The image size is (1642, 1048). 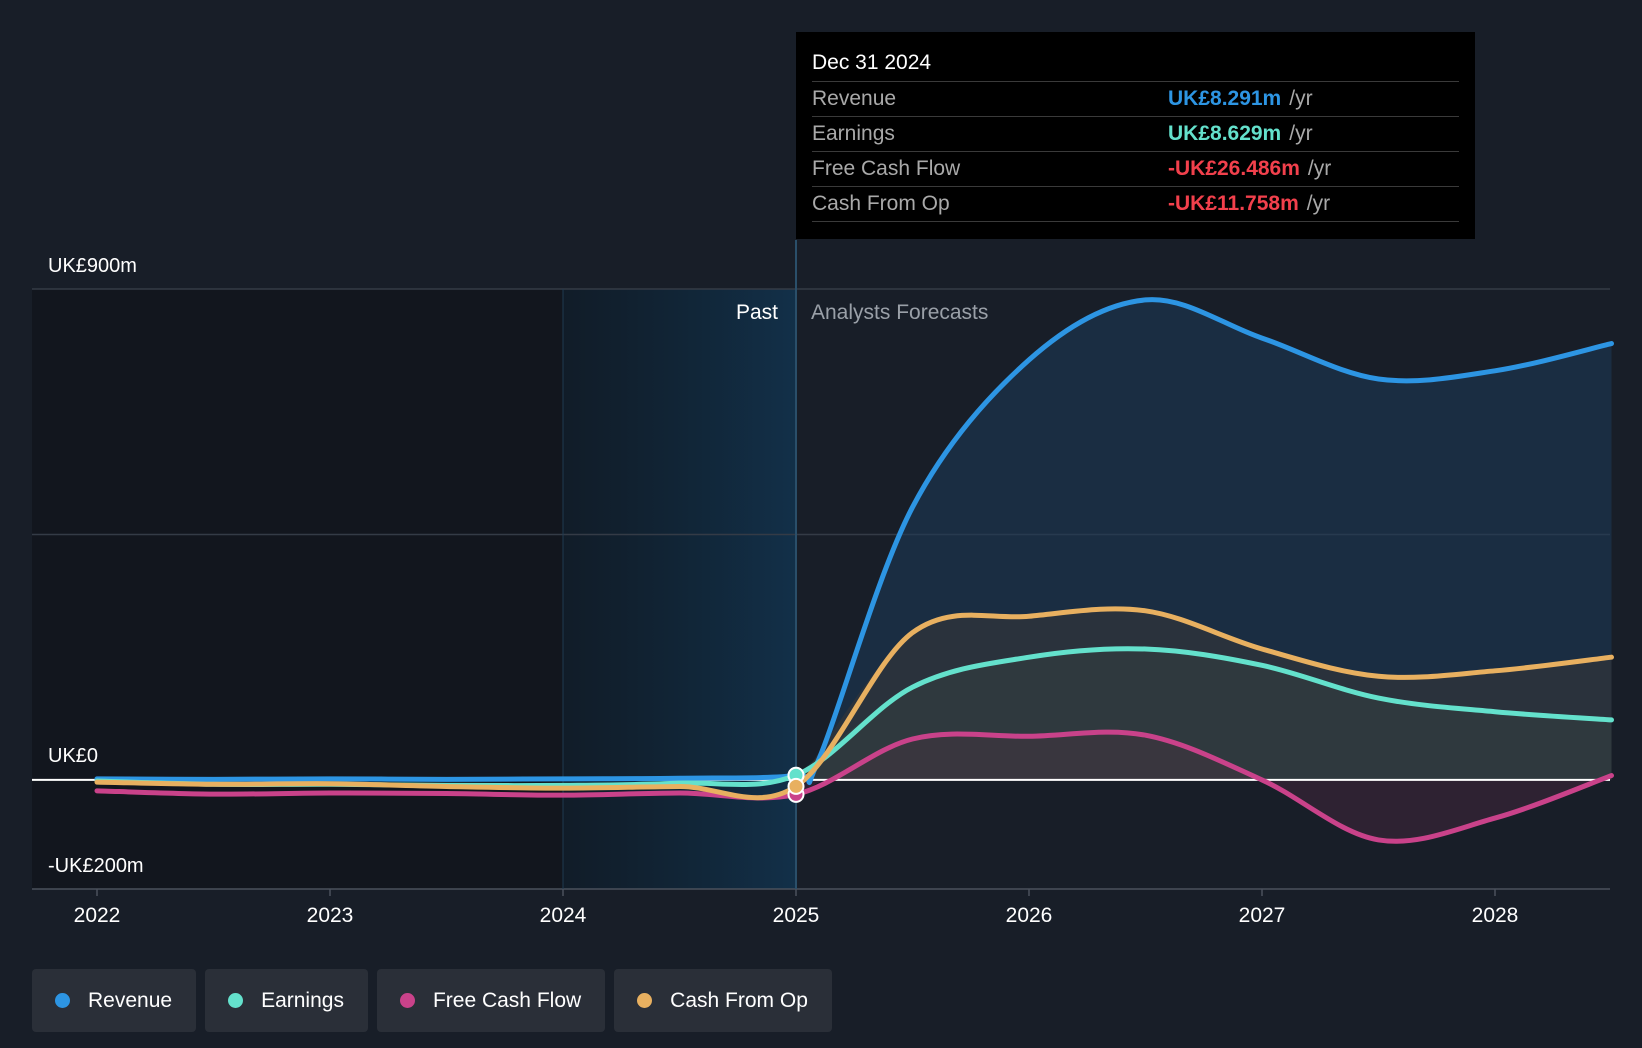 What do you see at coordinates (1135, 168) in the screenshot?
I see `tooltip-row-free-cash-flow: Free Cash Flow -UK£26.486m/yr` at bounding box center [1135, 168].